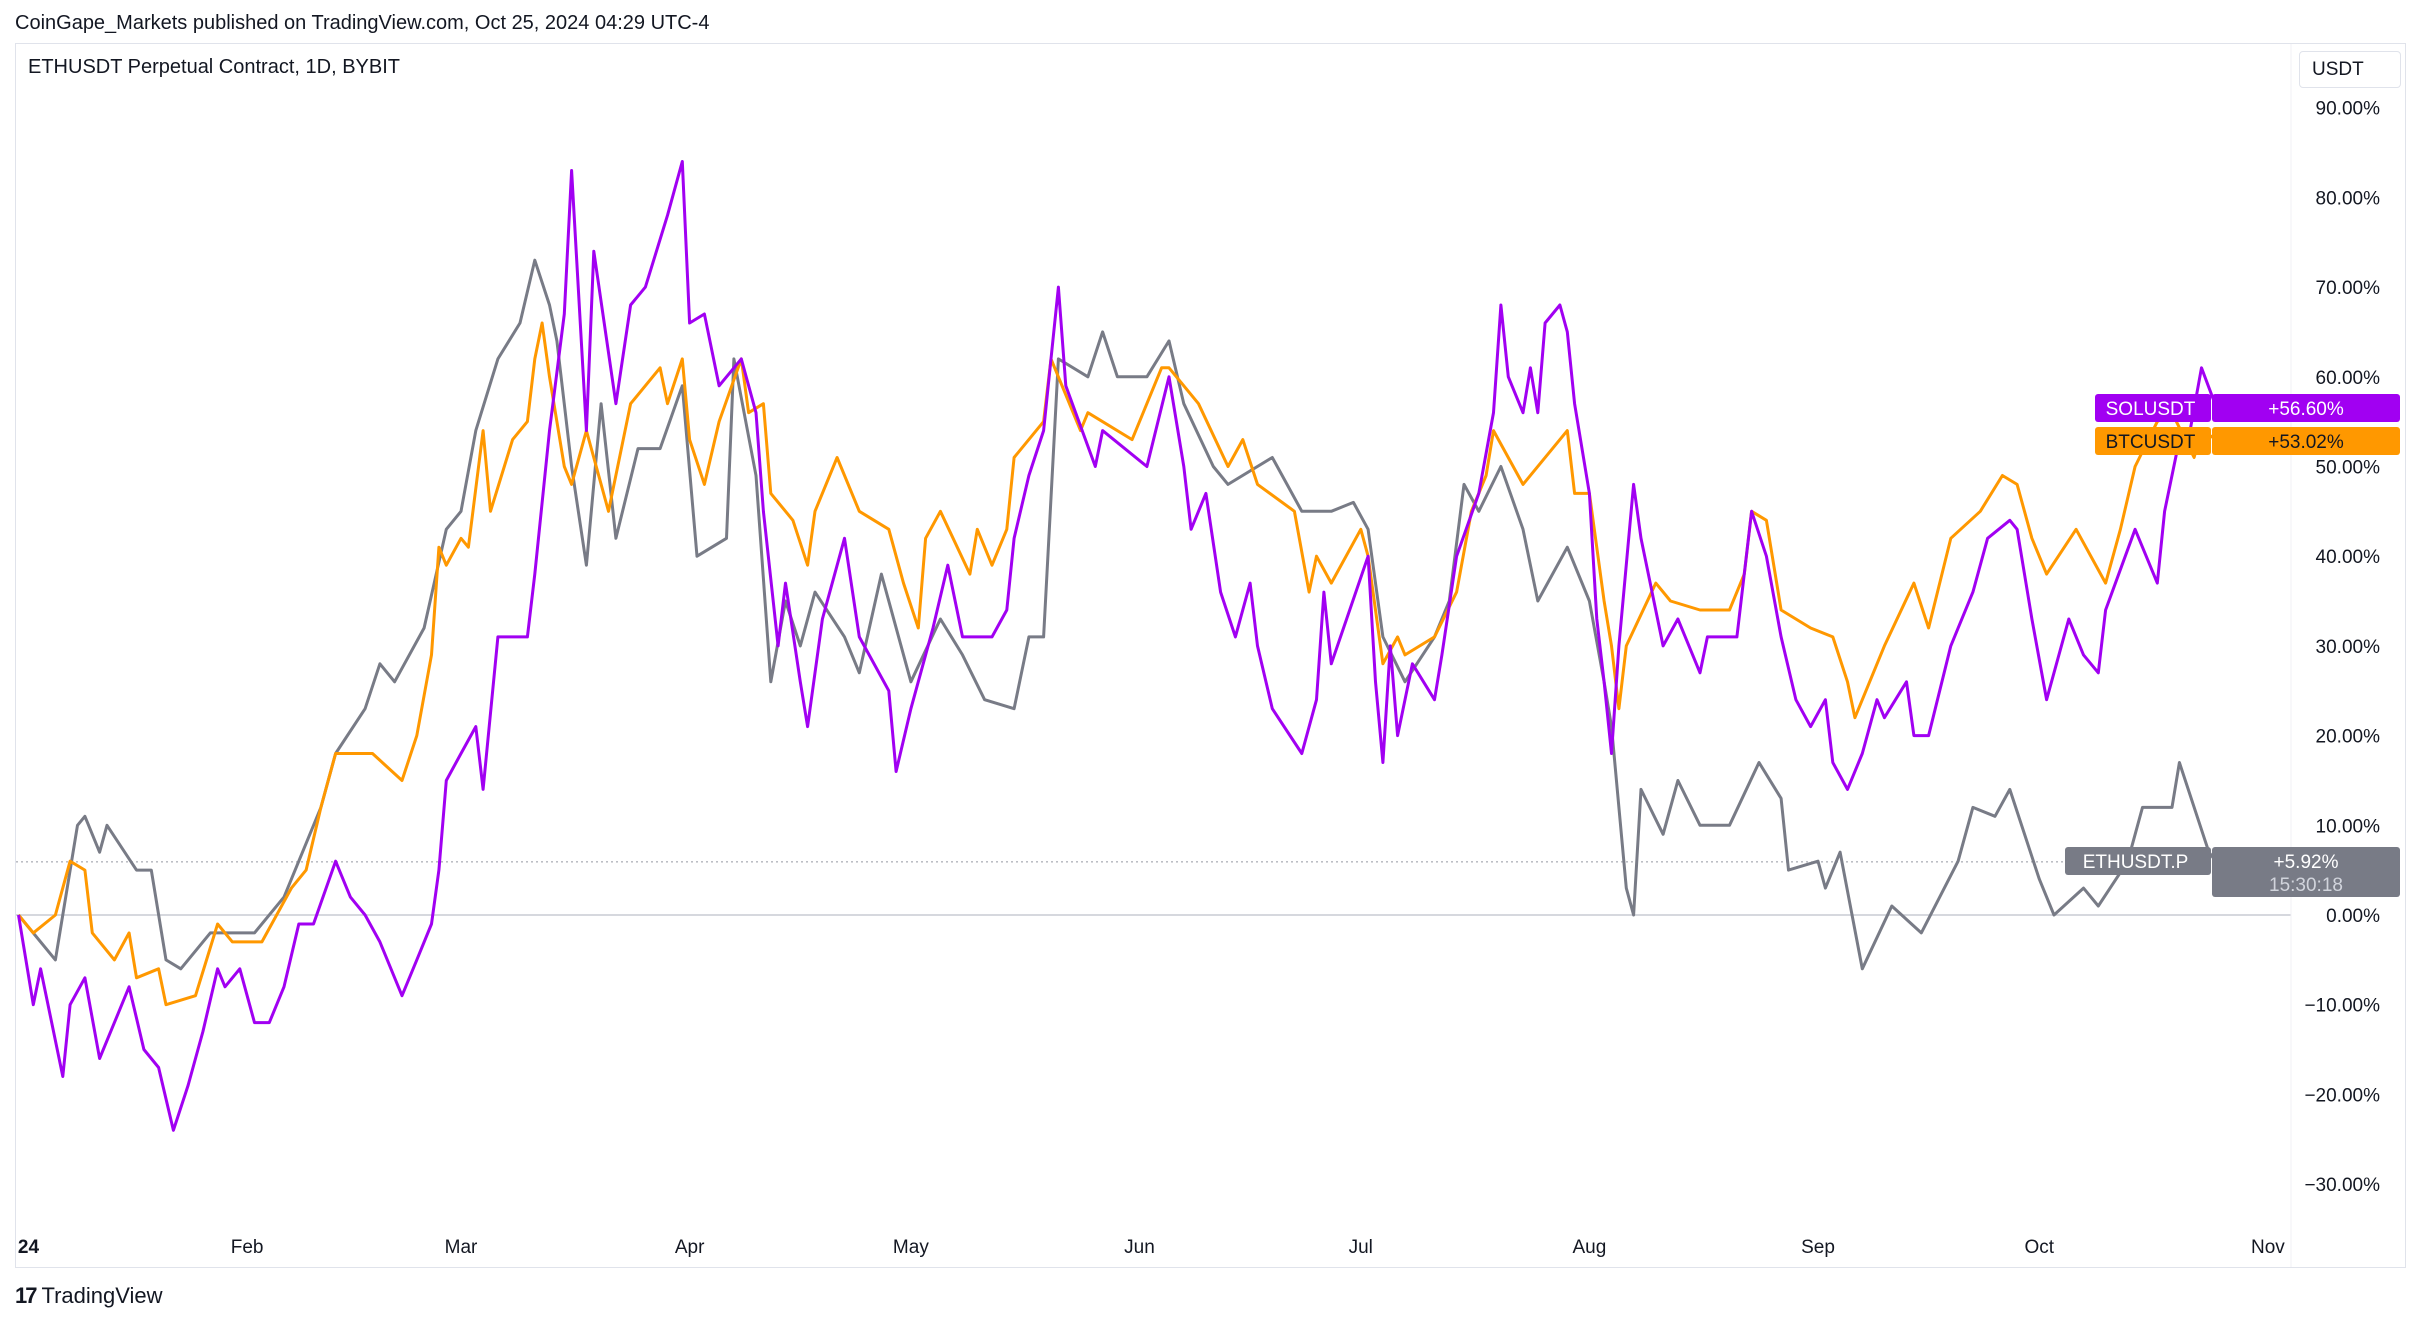  What do you see at coordinates (2348, 647) in the screenshot?
I see `y-tick-label: 30.00%` at bounding box center [2348, 647].